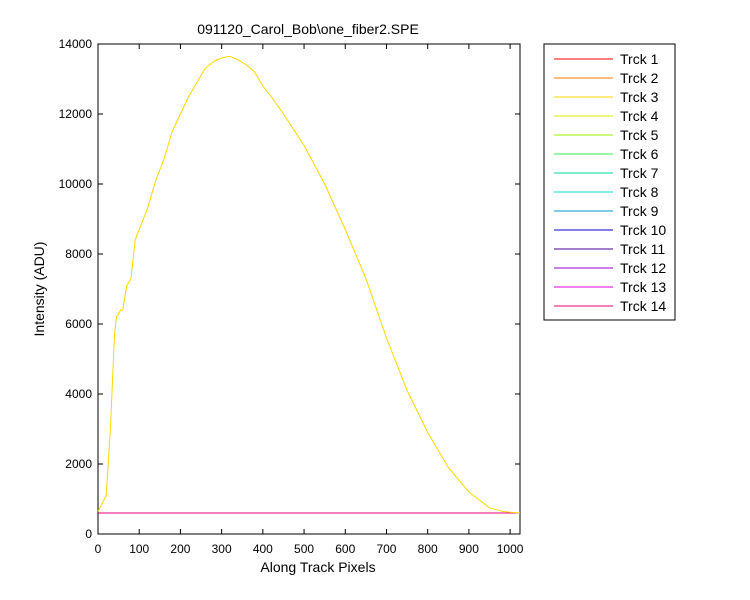 The height and width of the screenshot is (600, 750). I want to click on legend-entry-label: Trck 11, so click(642, 249).